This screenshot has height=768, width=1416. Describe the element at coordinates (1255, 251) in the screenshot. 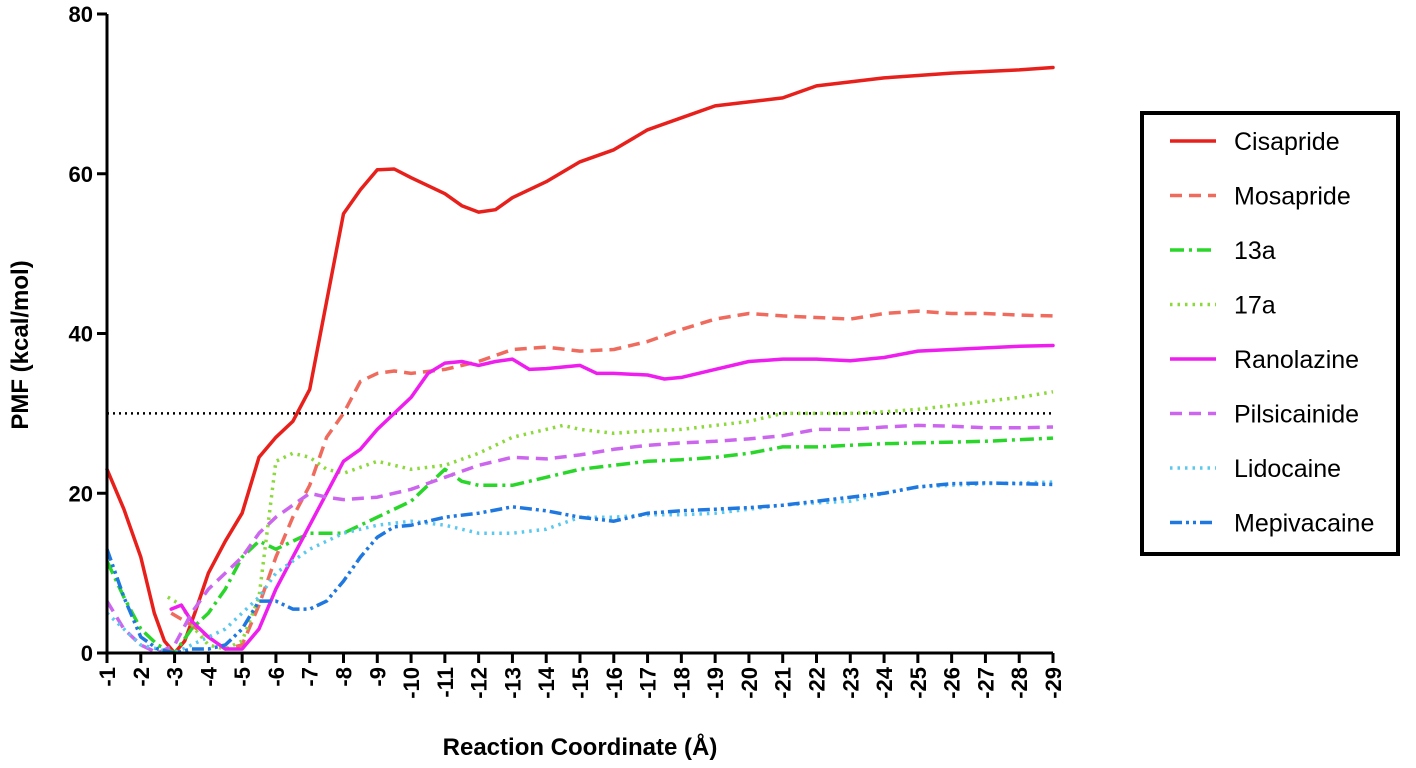

I see `legend-label-13a: 13a` at that location.